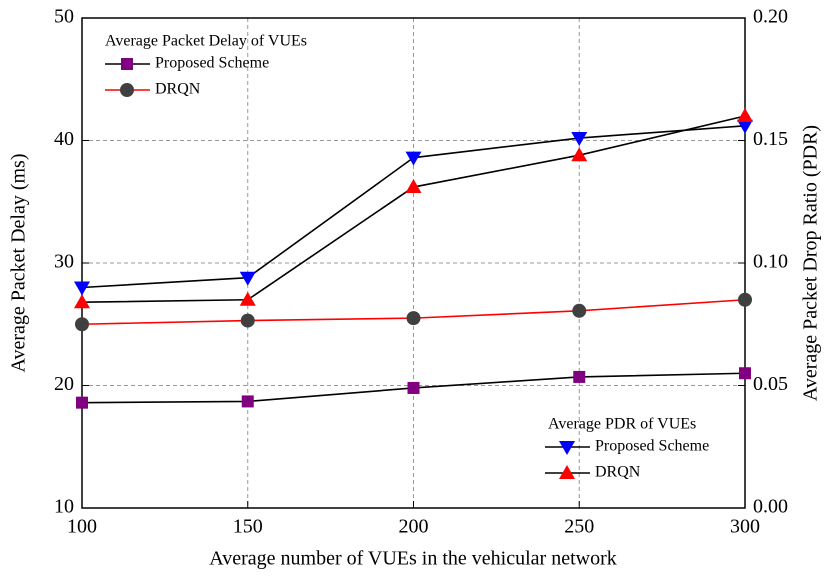 This screenshot has width=830, height=580. Describe the element at coordinates (745, 527) in the screenshot. I see `x-tick-label: 300` at that location.